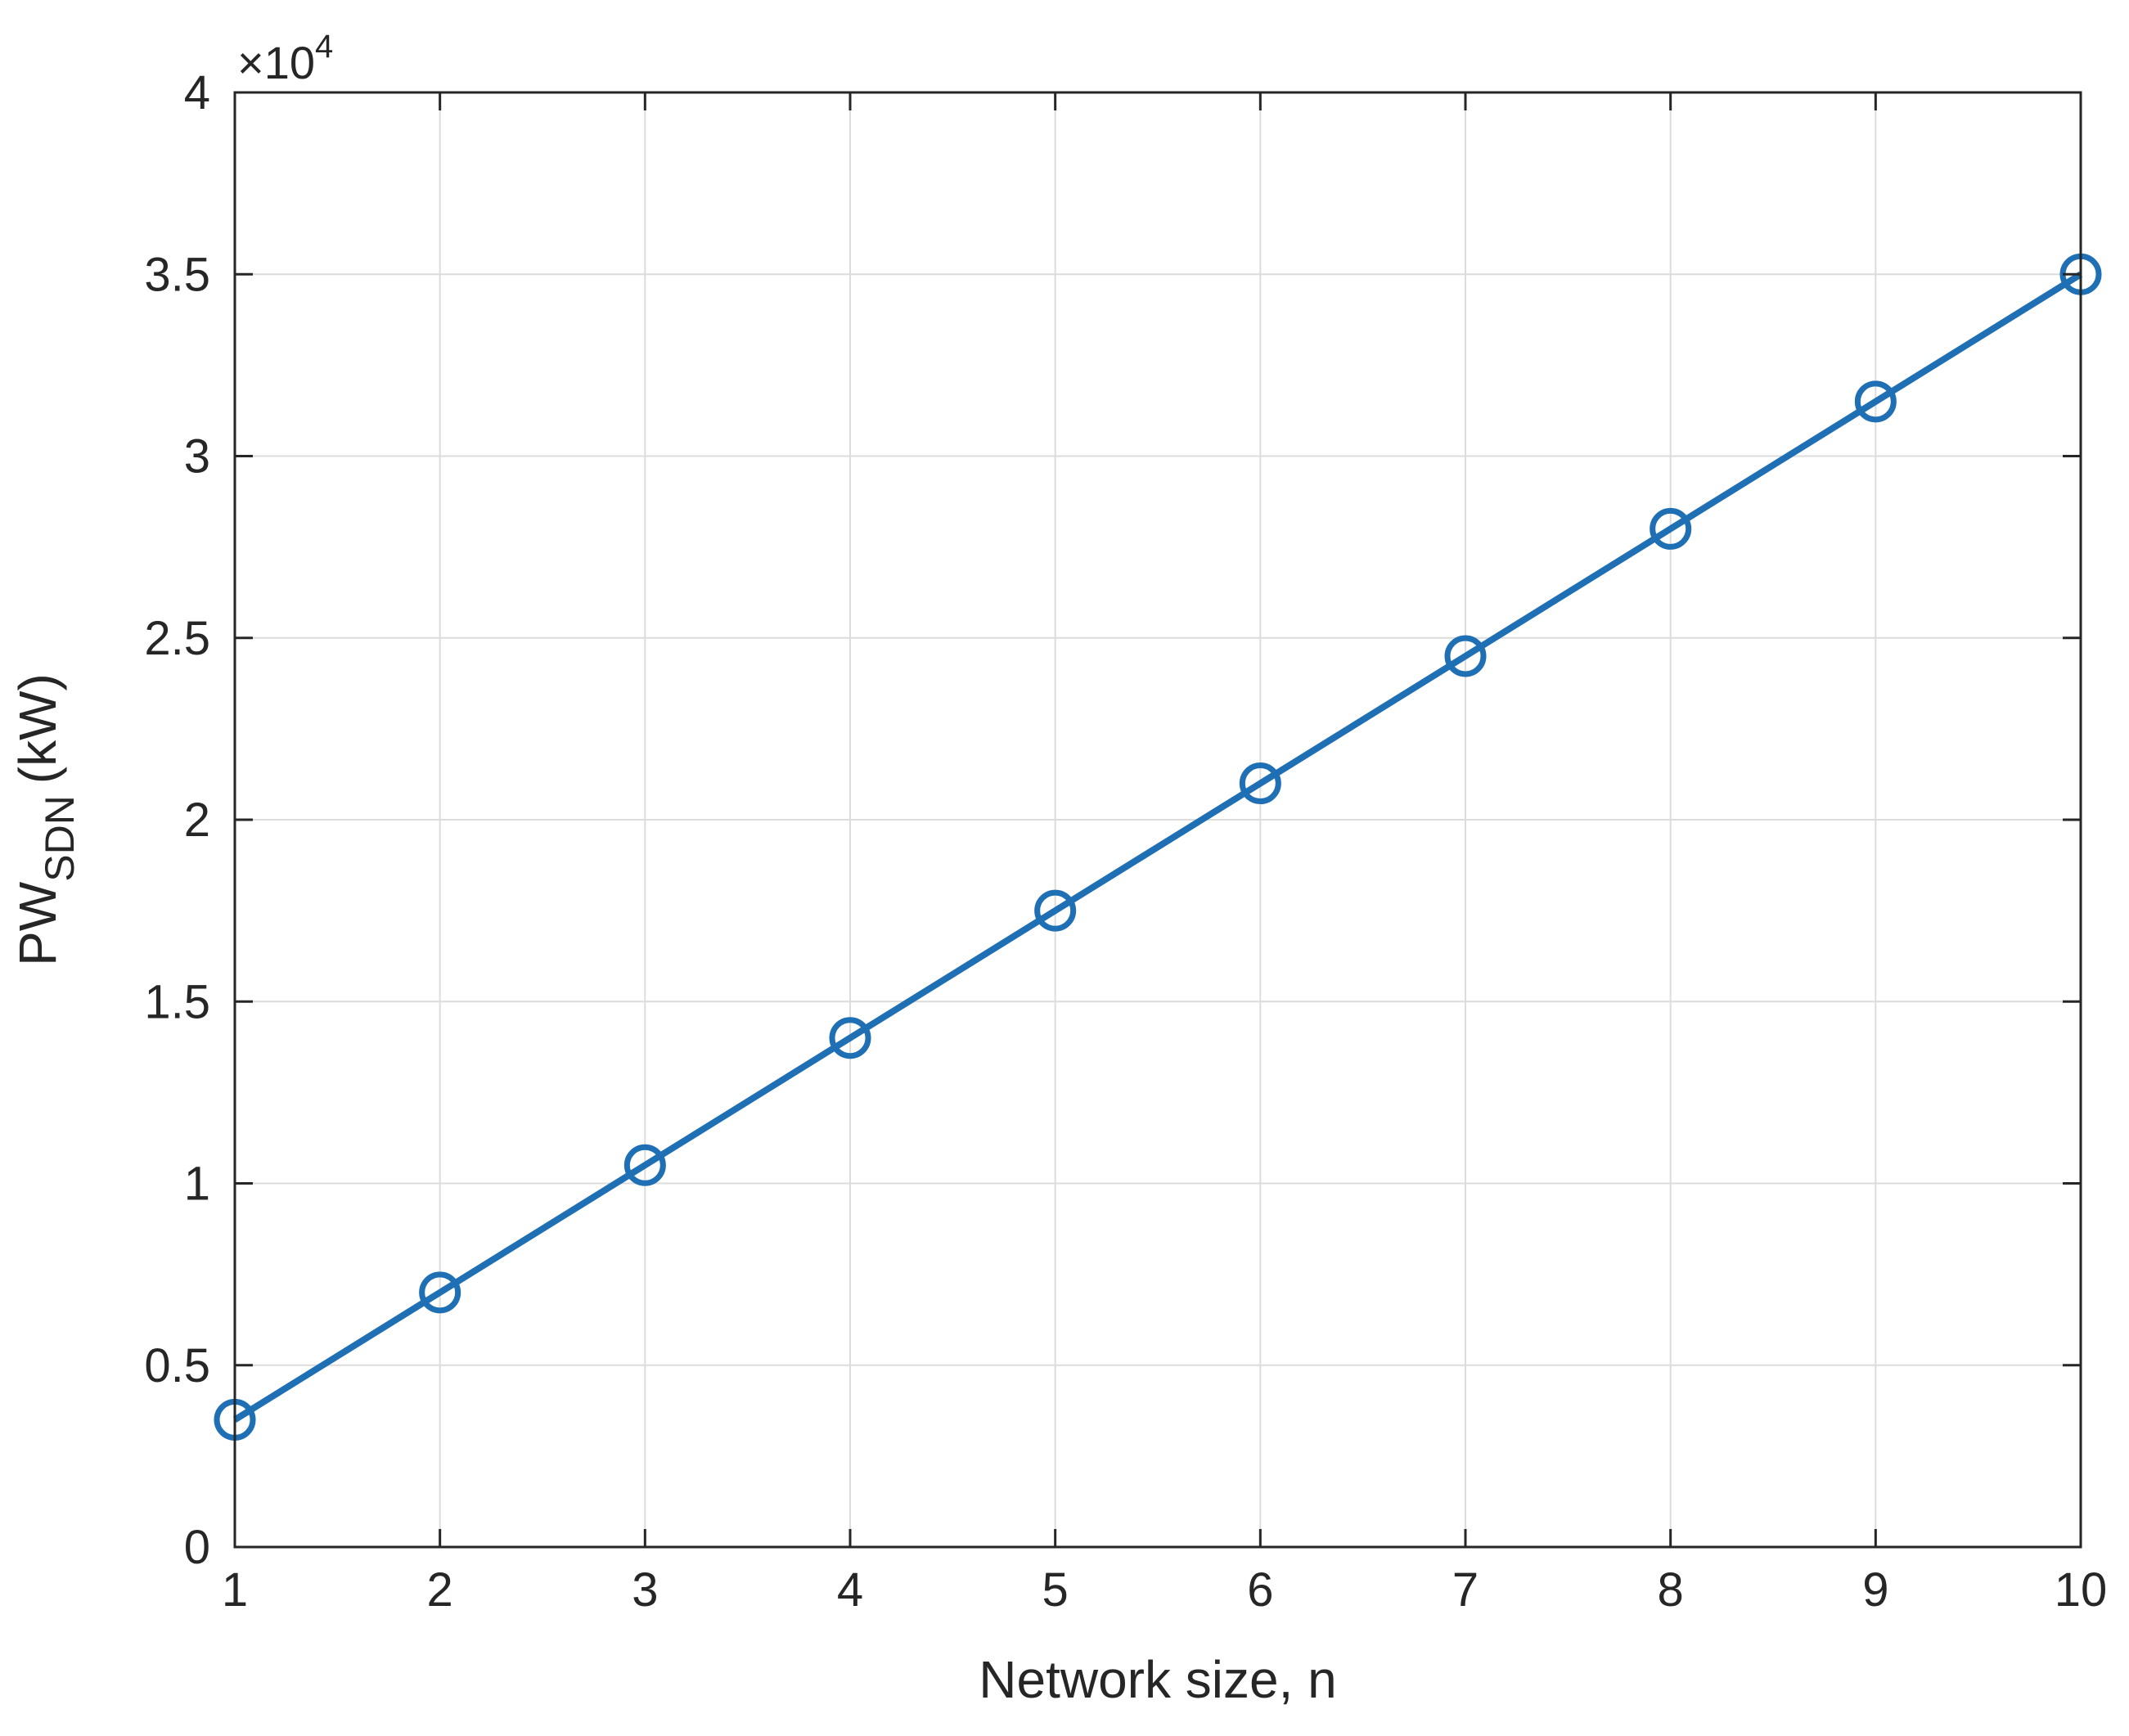 The image size is (2129, 1736). I want to click on x-tick-label: 7, so click(1465, 1590).